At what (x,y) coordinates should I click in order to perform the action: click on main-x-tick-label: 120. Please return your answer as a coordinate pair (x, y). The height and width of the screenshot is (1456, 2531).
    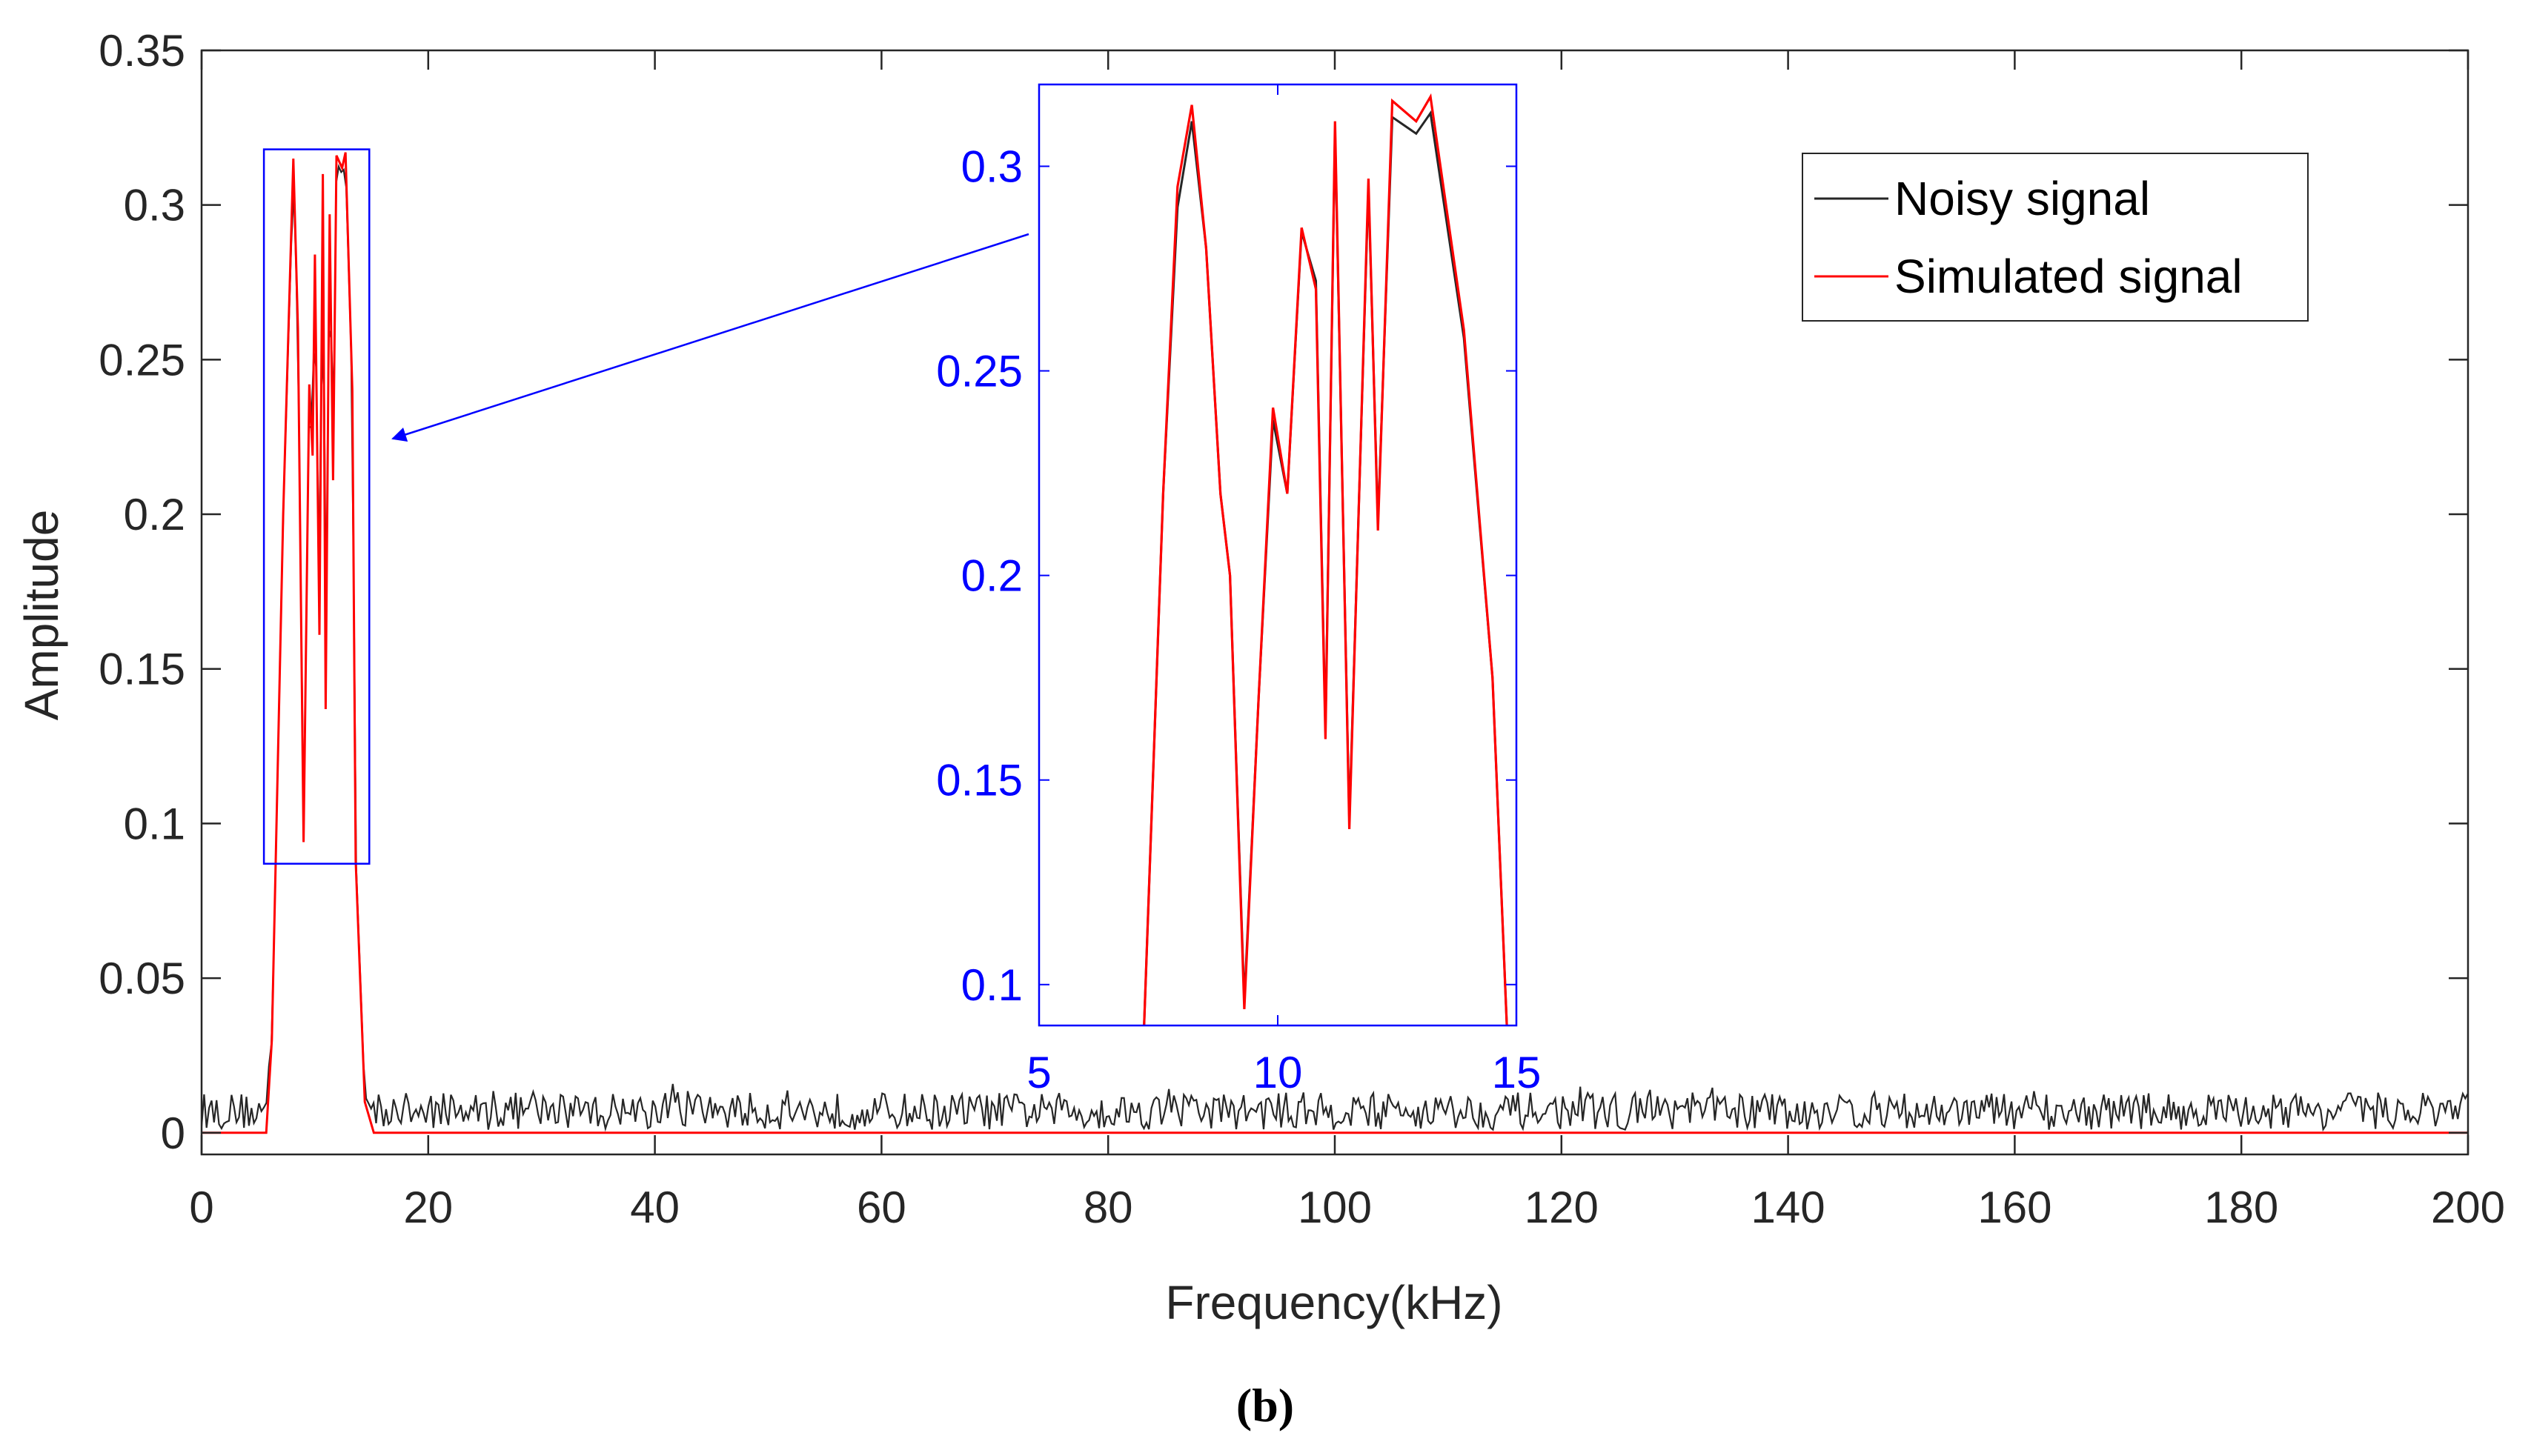
    Looking at the image, I should click on (1562, 1207).